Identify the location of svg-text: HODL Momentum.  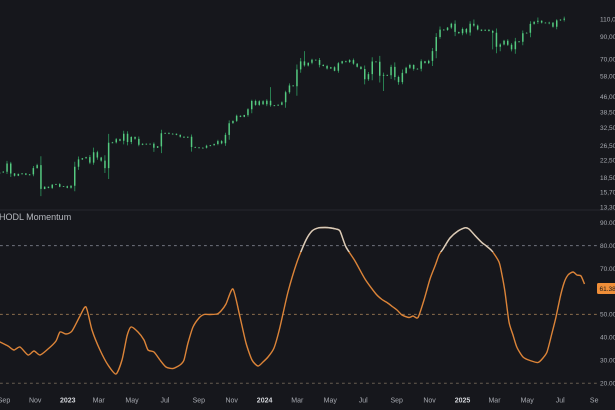
(35, 217).